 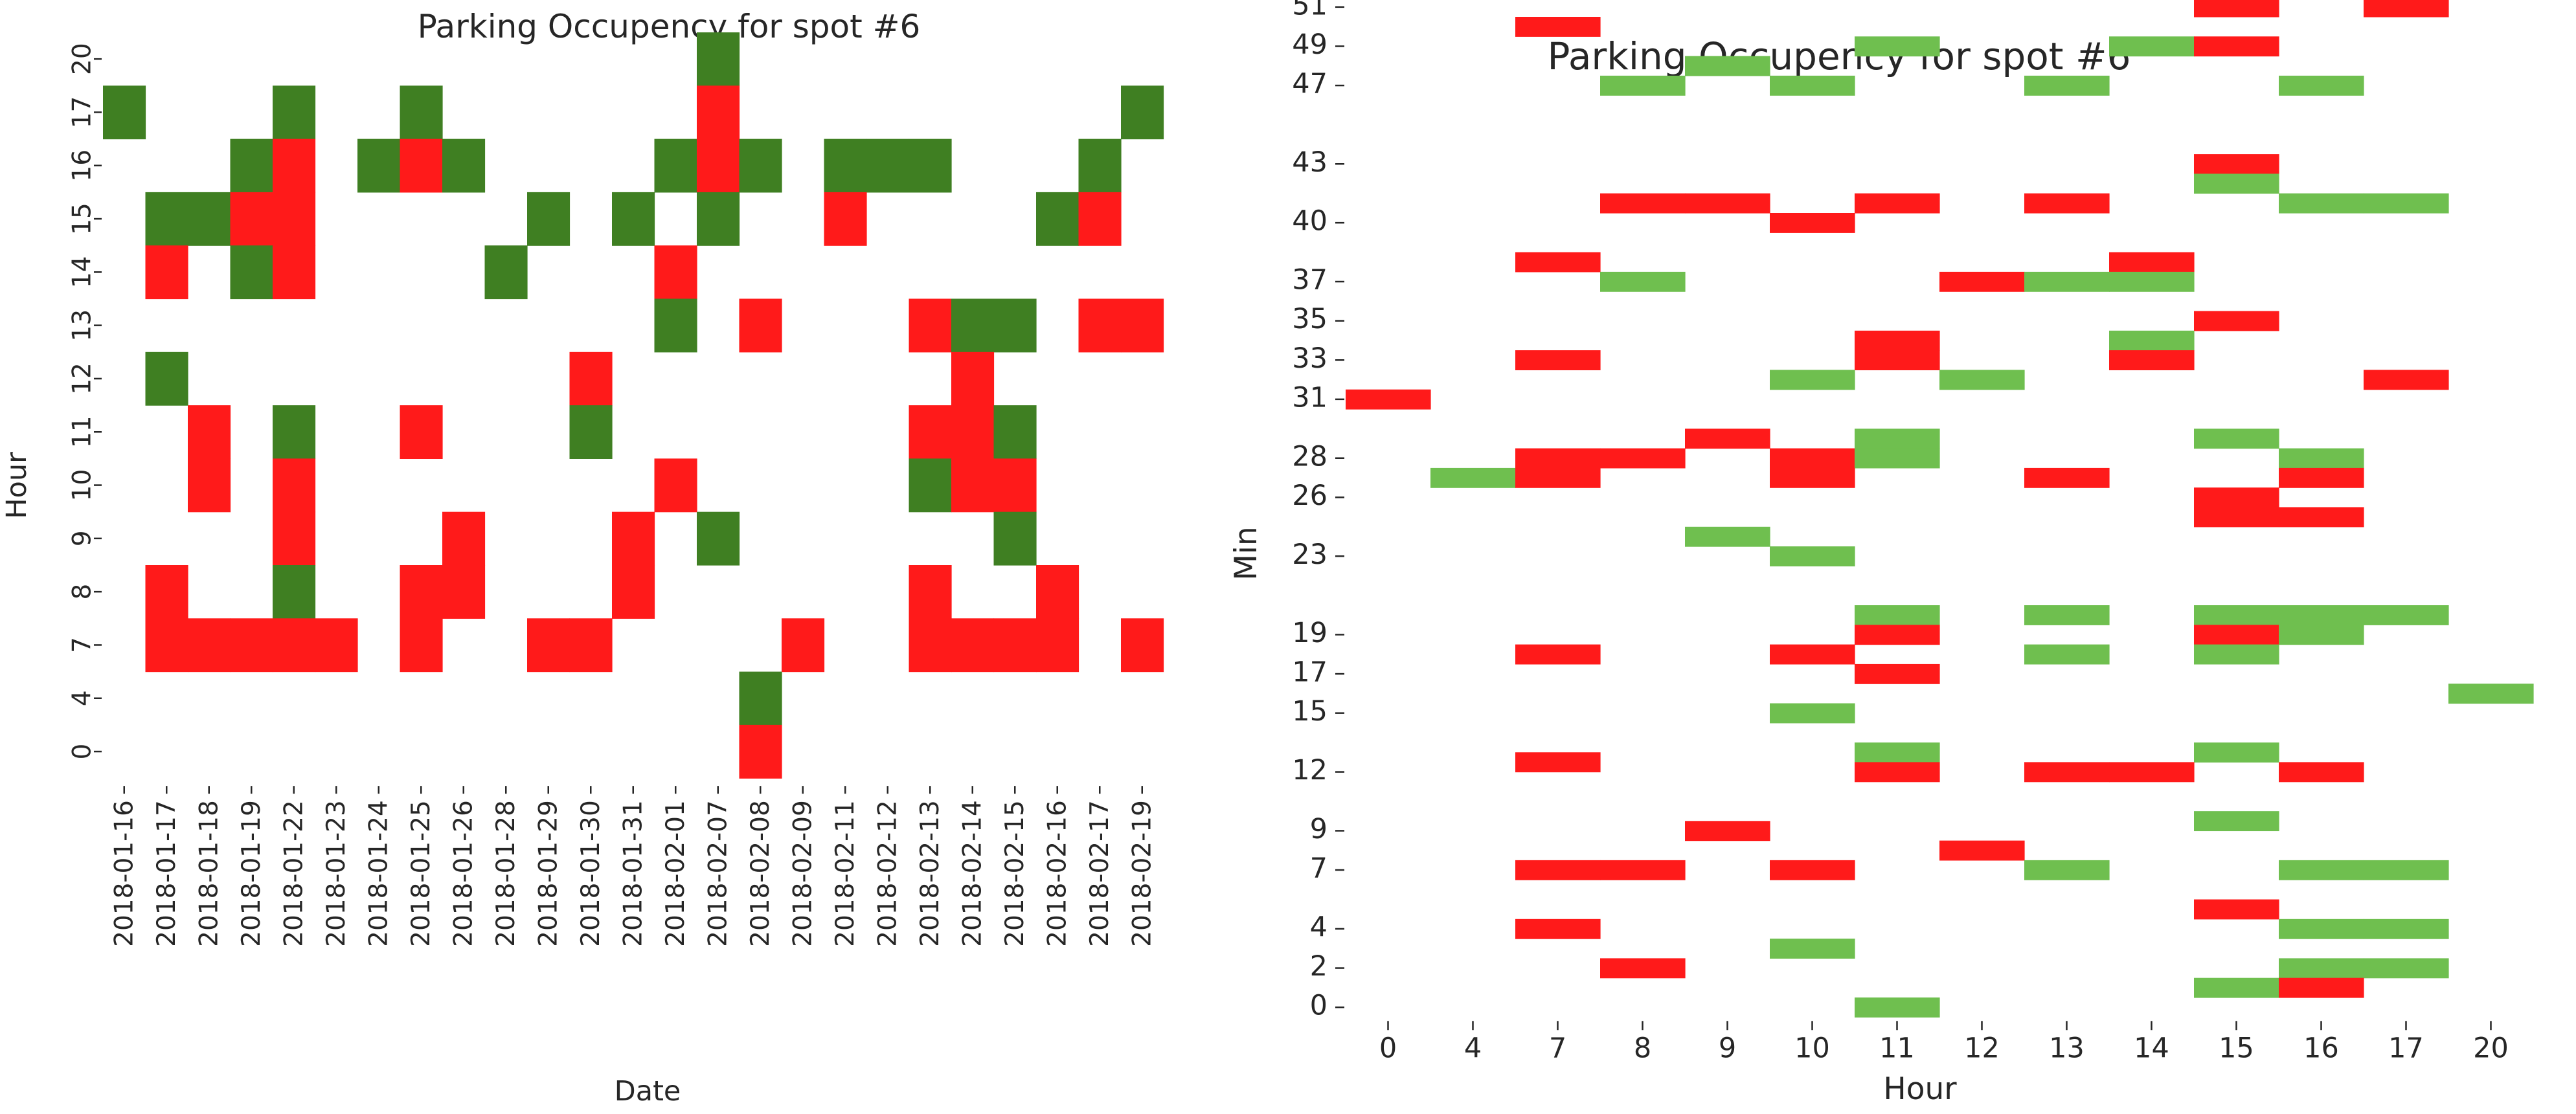 I want to click on y-tick-label: 12, so click(x=82, y=379).